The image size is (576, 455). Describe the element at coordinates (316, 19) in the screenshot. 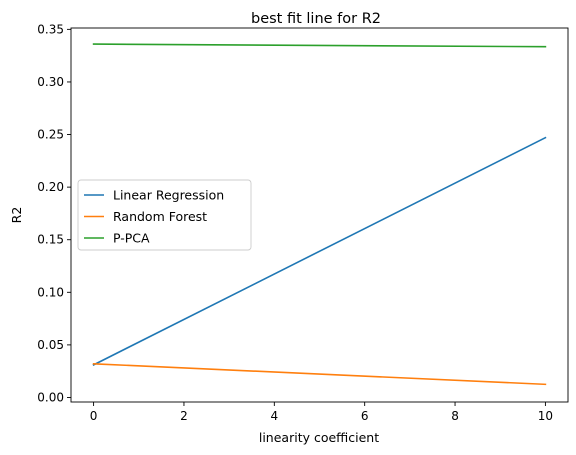

I see `chart-title: best fit line for R2` at that location.